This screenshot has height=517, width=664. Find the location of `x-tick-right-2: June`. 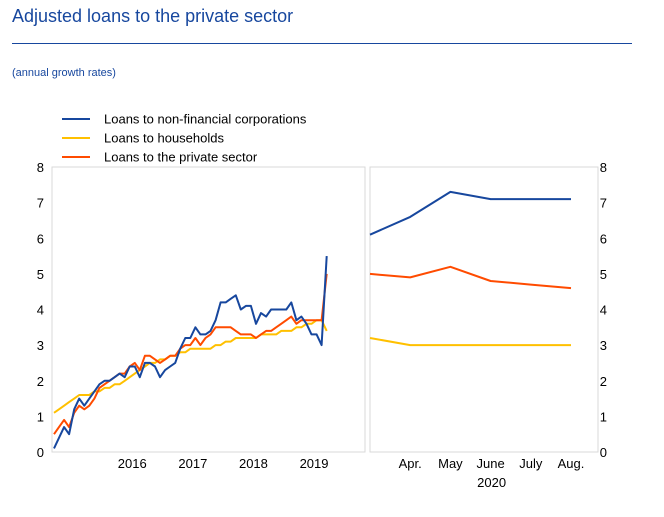

x-tick-right-2: June is located at coordinates (490, 463).